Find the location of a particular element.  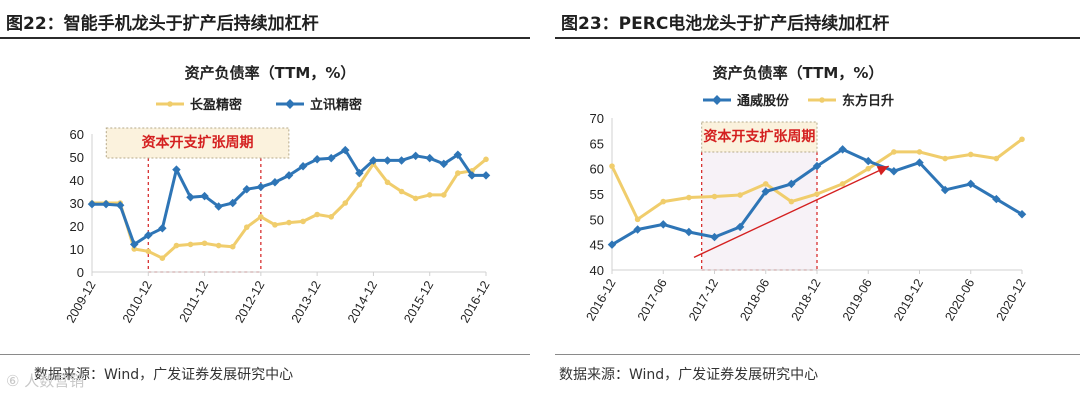

x-tick-label: 2015-12 is located at coordinates (418, 301).